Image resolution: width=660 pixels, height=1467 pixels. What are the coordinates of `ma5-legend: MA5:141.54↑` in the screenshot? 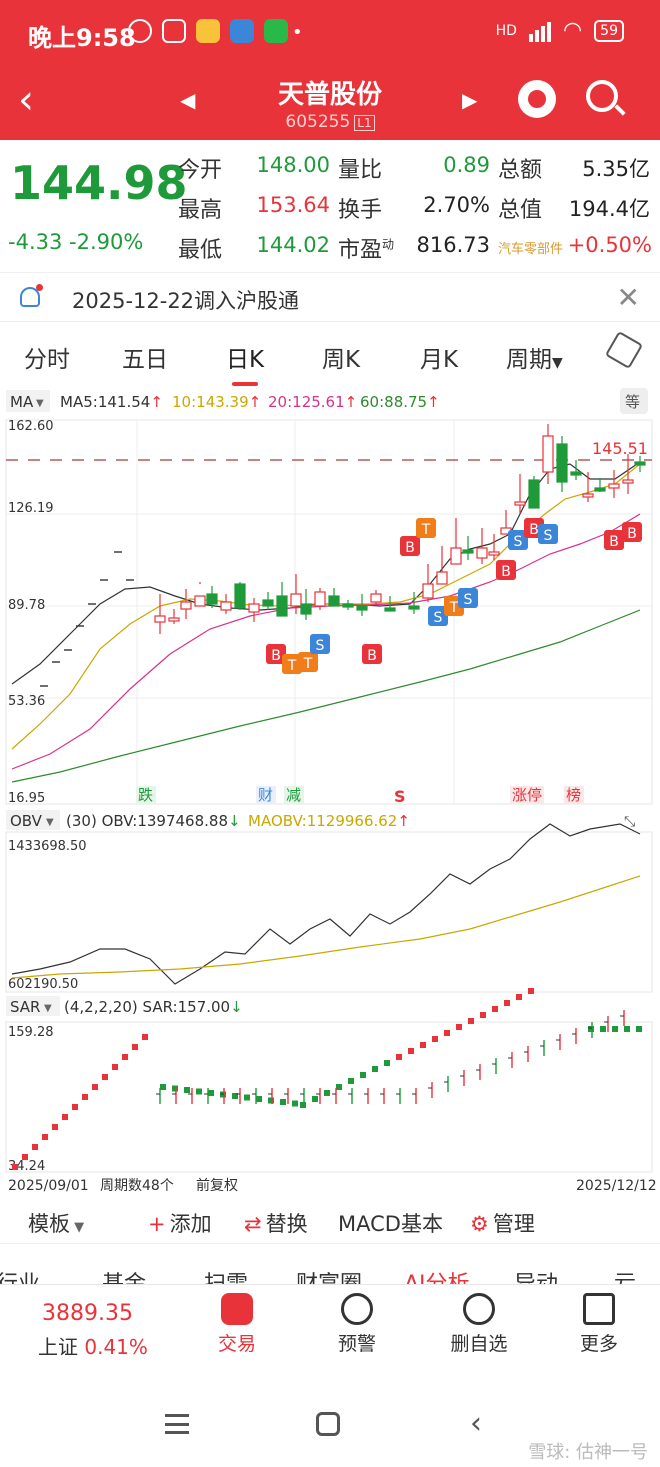 It's located at (111, 402).